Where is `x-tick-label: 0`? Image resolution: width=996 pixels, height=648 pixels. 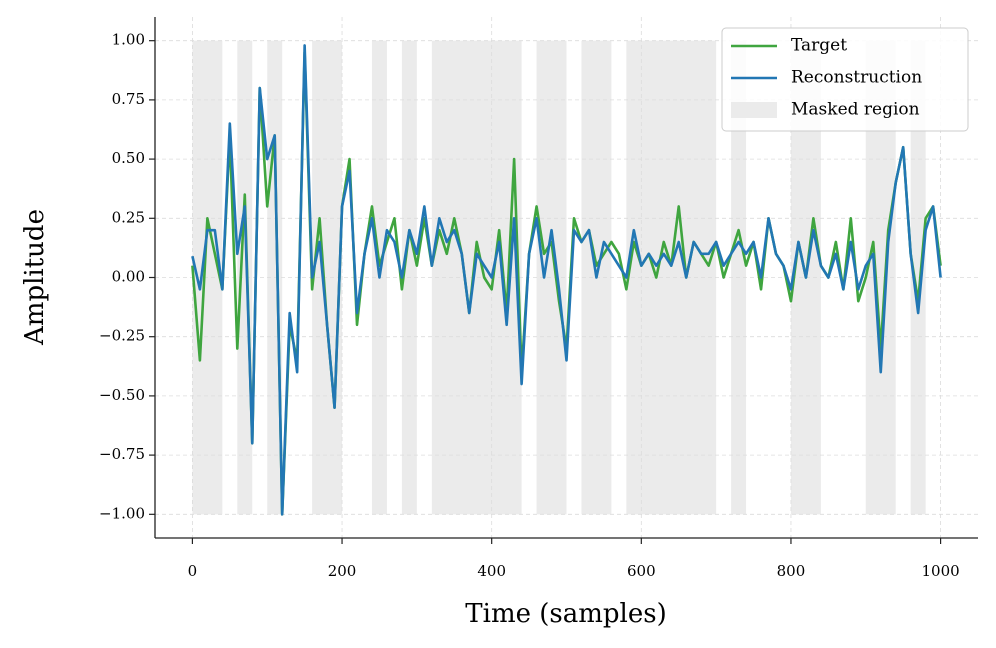
x-tick-label: 0 is located at coordinates (193, 571).